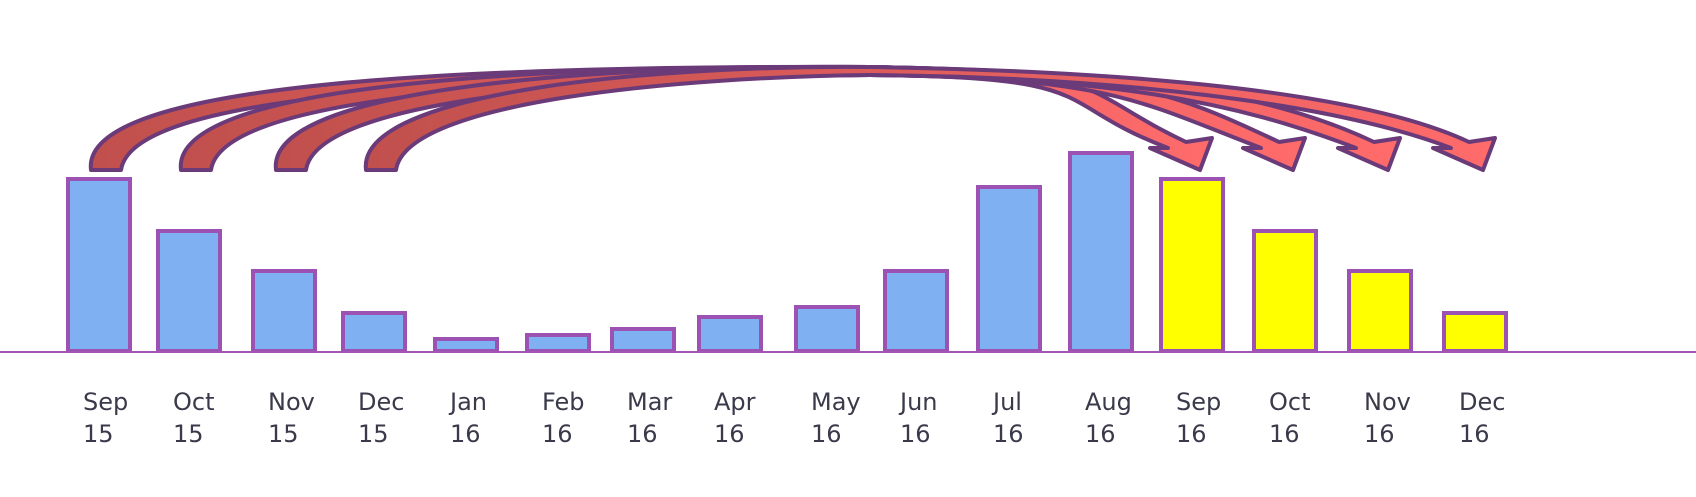 This screenshot has width=1696, height=497. I want to click on x-tick-label: Mar 16, so click(649, 418).